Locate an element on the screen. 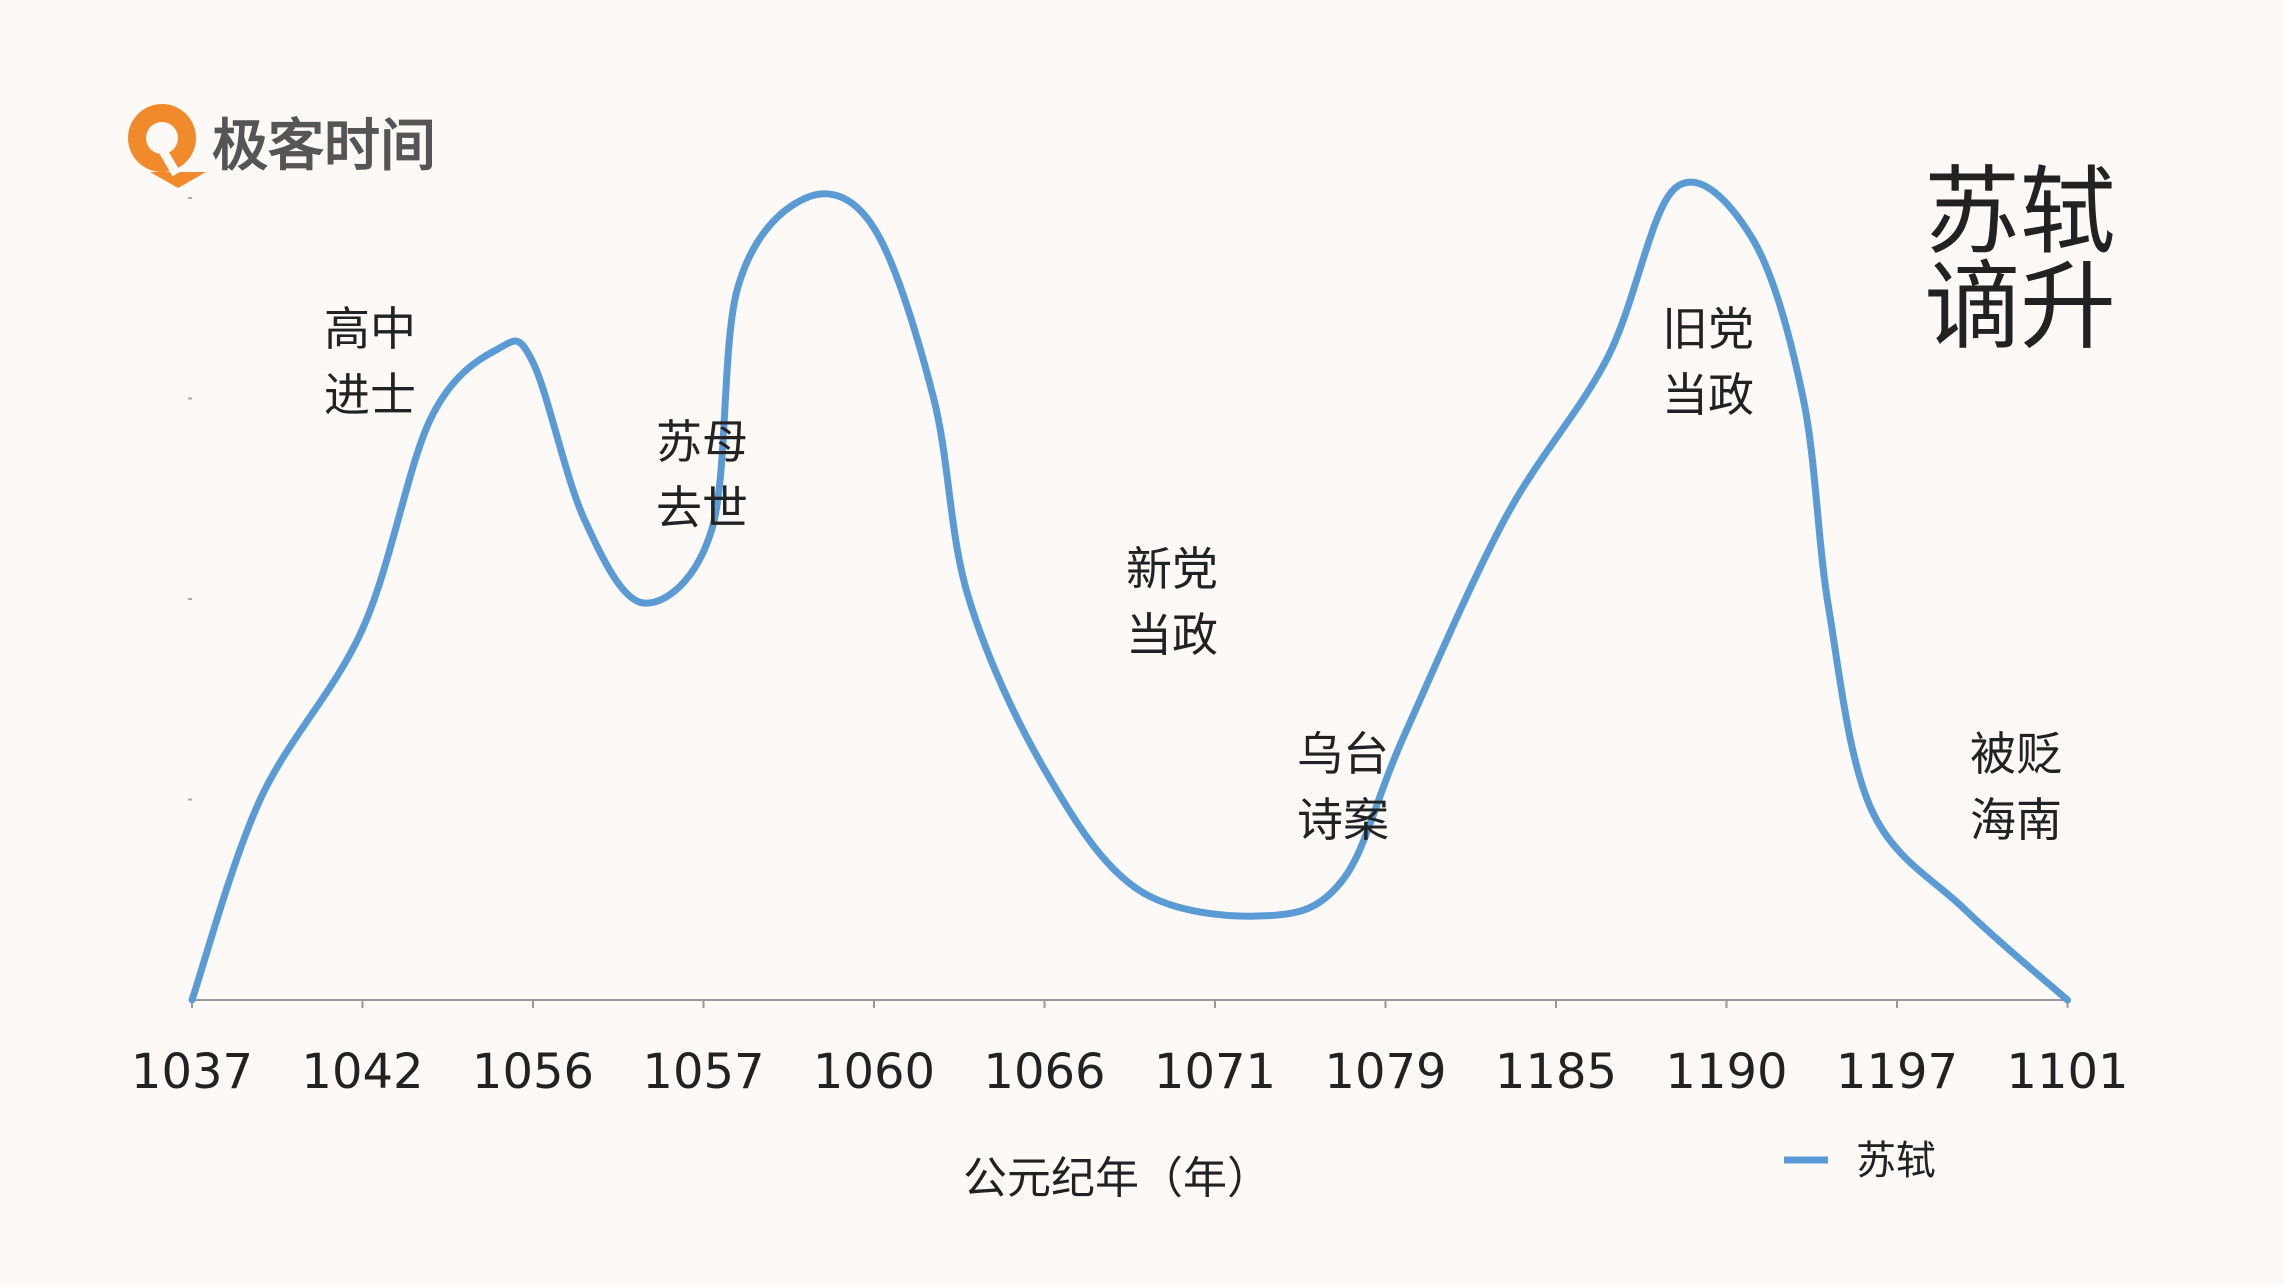 The image size is (2284, 1285). annotation-3-line-0: 乌台 is located at coordinates (1343, 754).